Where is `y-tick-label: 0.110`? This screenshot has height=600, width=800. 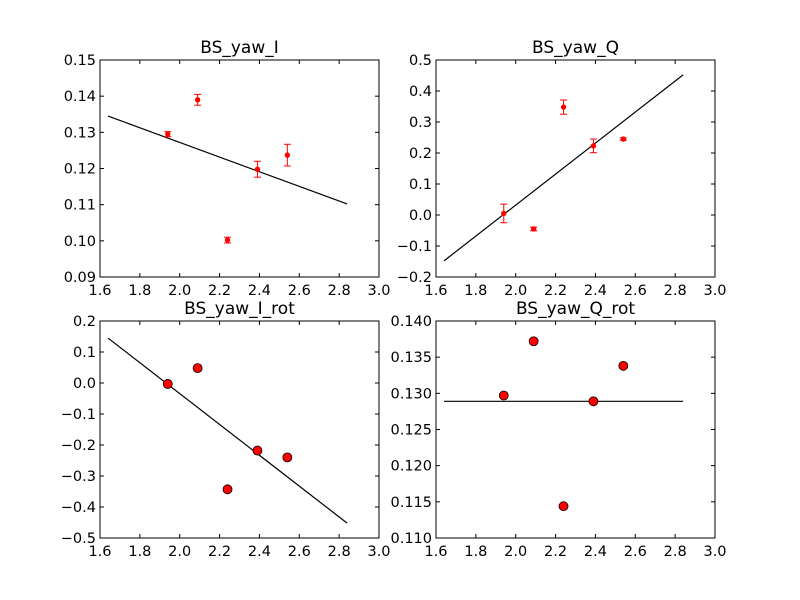
y-tick-label: 0.110 is located at coordinates (411, 539).